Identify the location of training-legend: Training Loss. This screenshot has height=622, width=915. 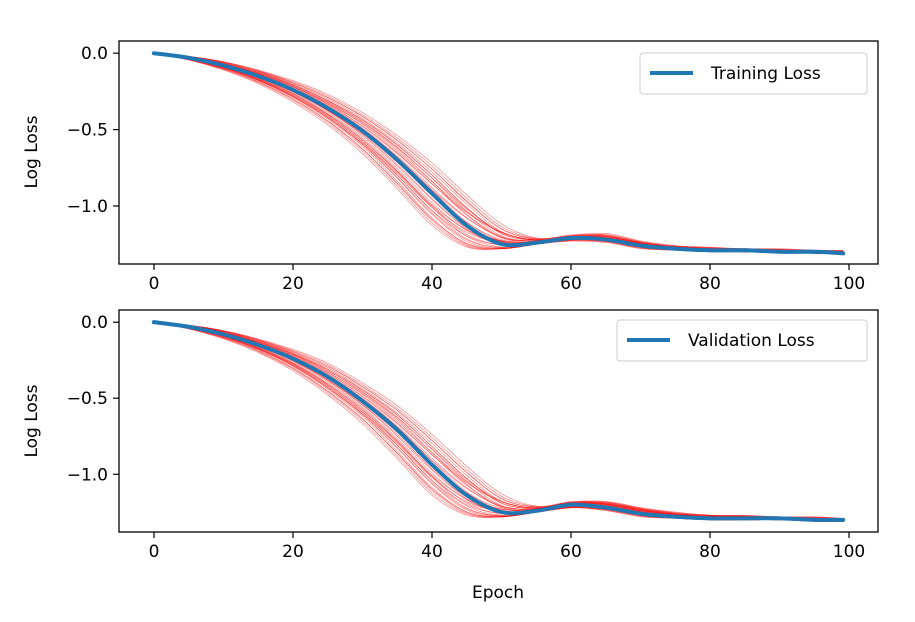
(753, 73).